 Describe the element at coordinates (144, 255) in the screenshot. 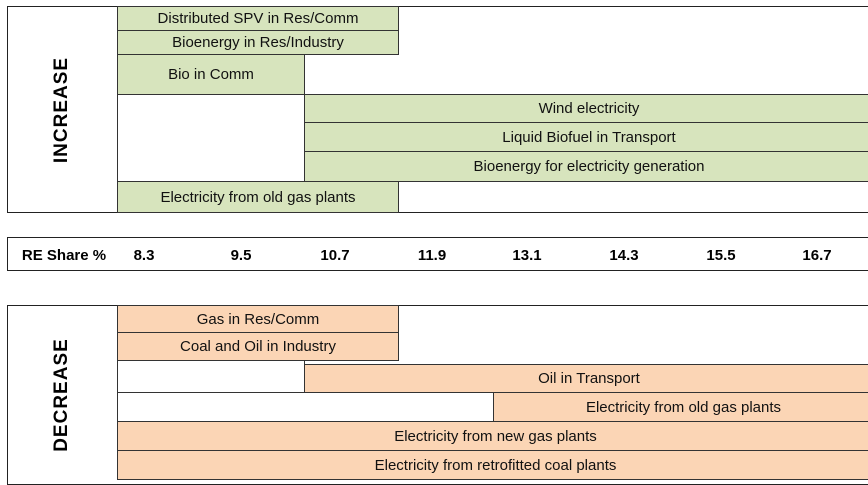

I see `re-share-value: 8.3` at that location.